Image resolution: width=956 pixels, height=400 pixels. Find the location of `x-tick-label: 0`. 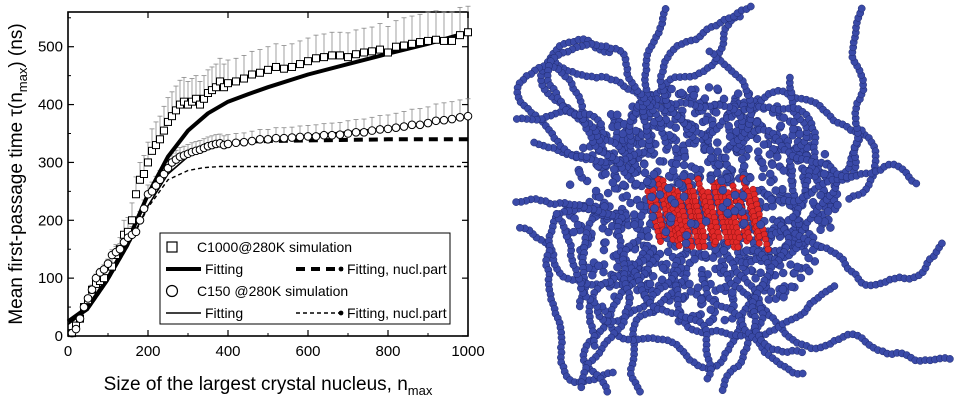

x-tick-label: 0 is located at coordinates (68, 351).